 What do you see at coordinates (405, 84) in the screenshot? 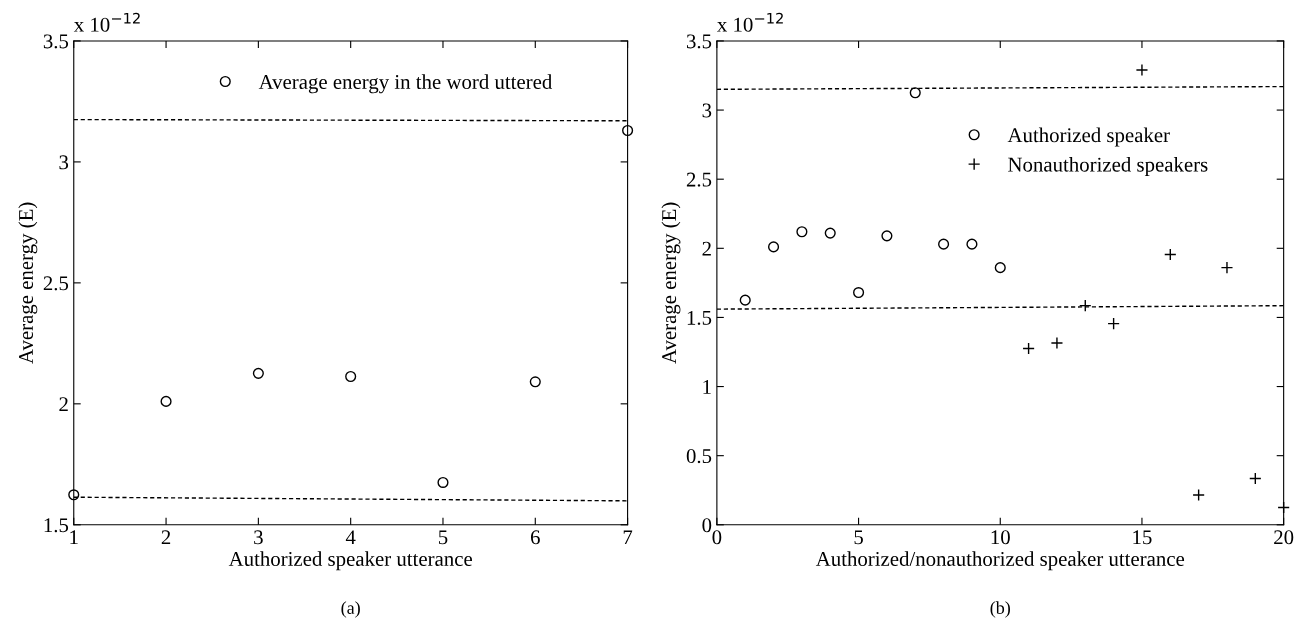
I see `legend-label: Average energy in the word uttered` at bounding box center [405, 84].